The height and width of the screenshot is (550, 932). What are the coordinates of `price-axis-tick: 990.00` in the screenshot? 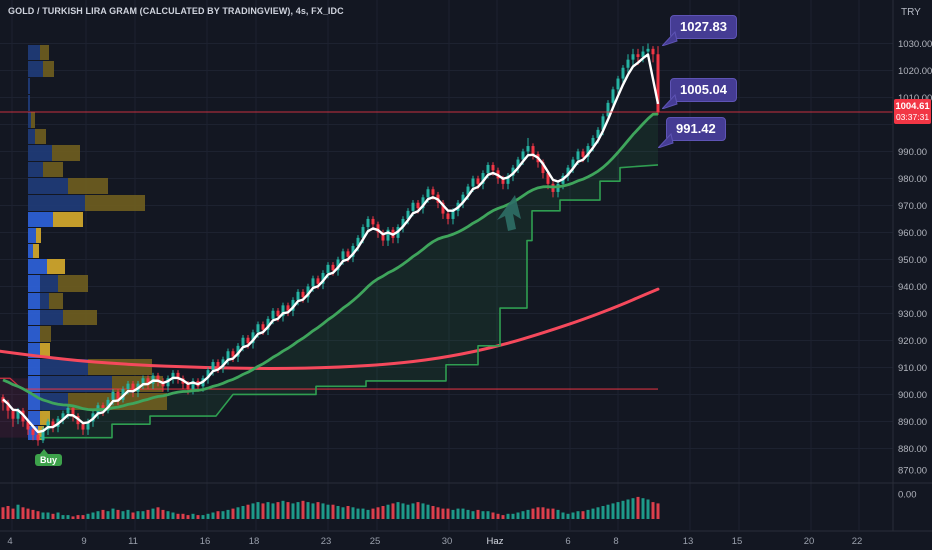 It's located at (912, 152).